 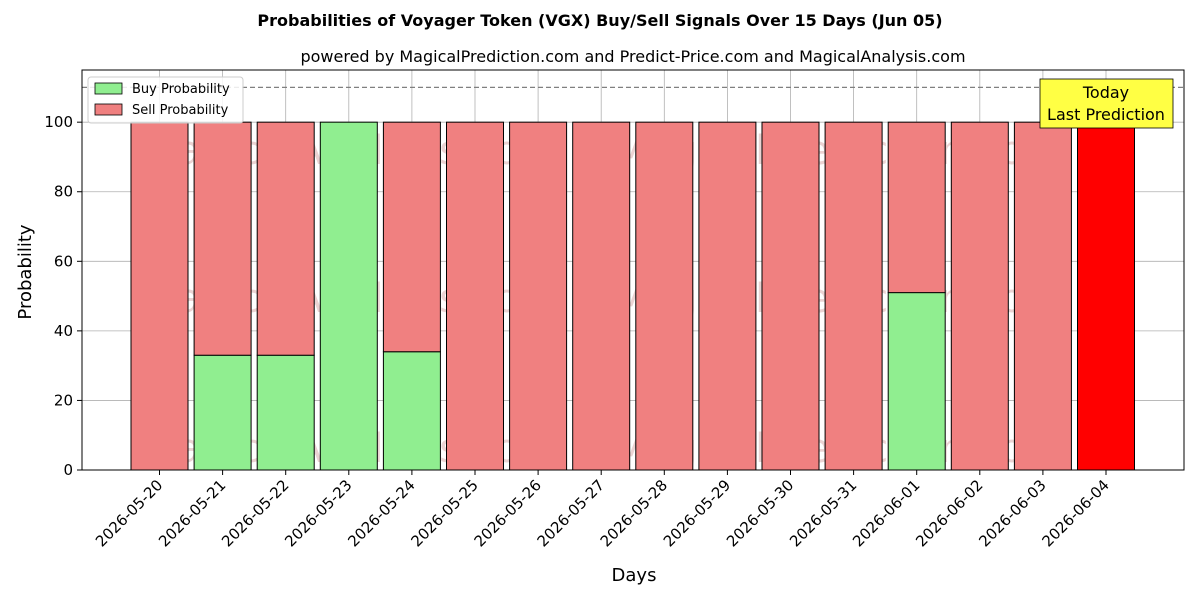 I want to click on annotation-box, so click(x=1106, y=103).